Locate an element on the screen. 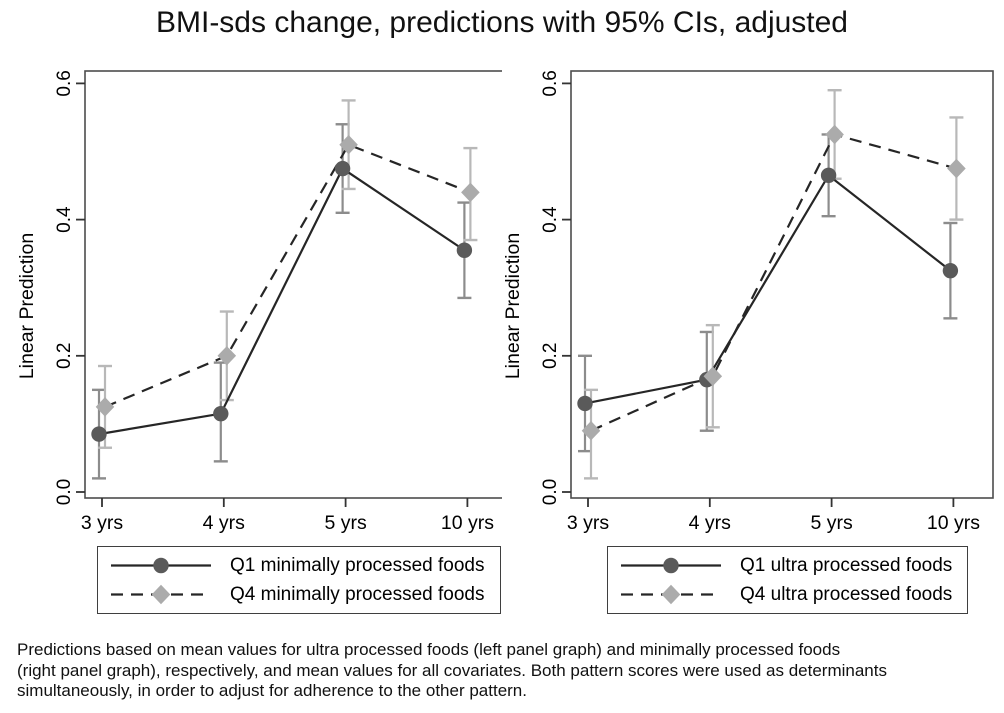  legend-item-q1-ultra: Q1 ultra processed foods is located at coordinates (785, 565).